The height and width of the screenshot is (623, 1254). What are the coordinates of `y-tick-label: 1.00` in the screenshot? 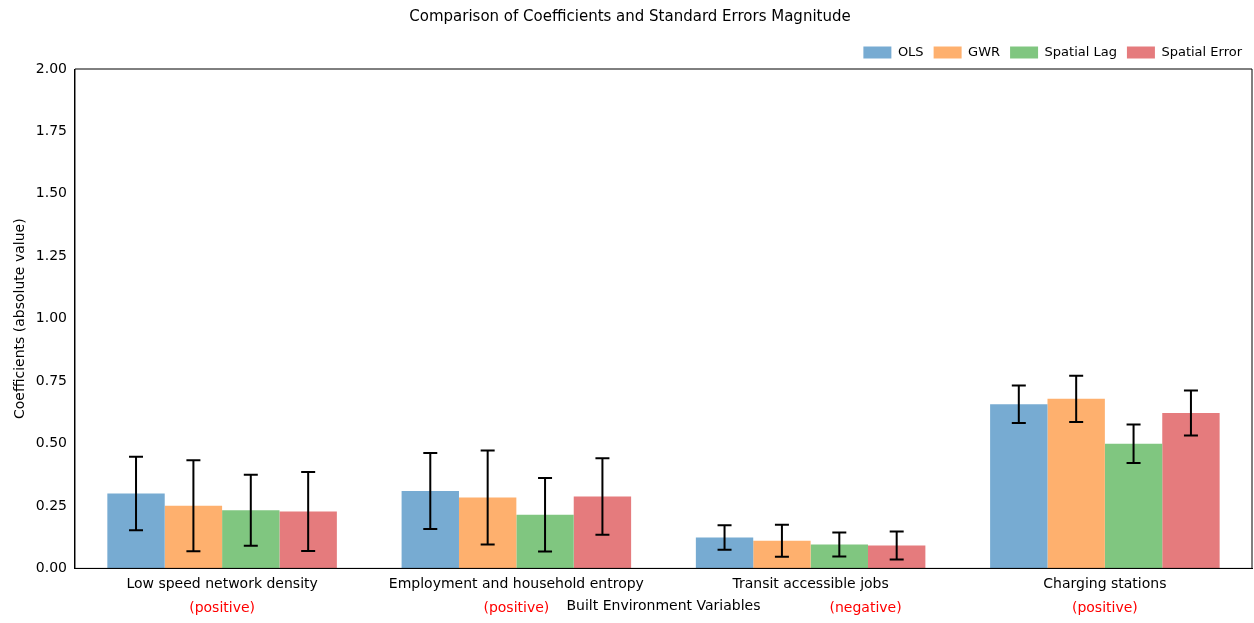 It's located at (51, 317).